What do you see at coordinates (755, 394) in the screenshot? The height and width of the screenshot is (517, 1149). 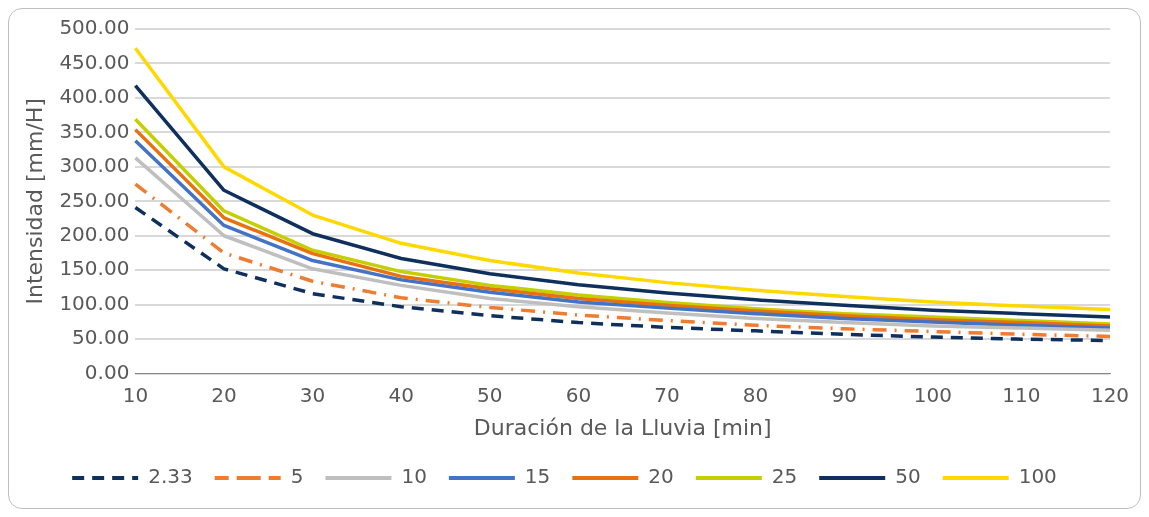 I see `x-tick-label: 80` at bounding box center [755, 394].